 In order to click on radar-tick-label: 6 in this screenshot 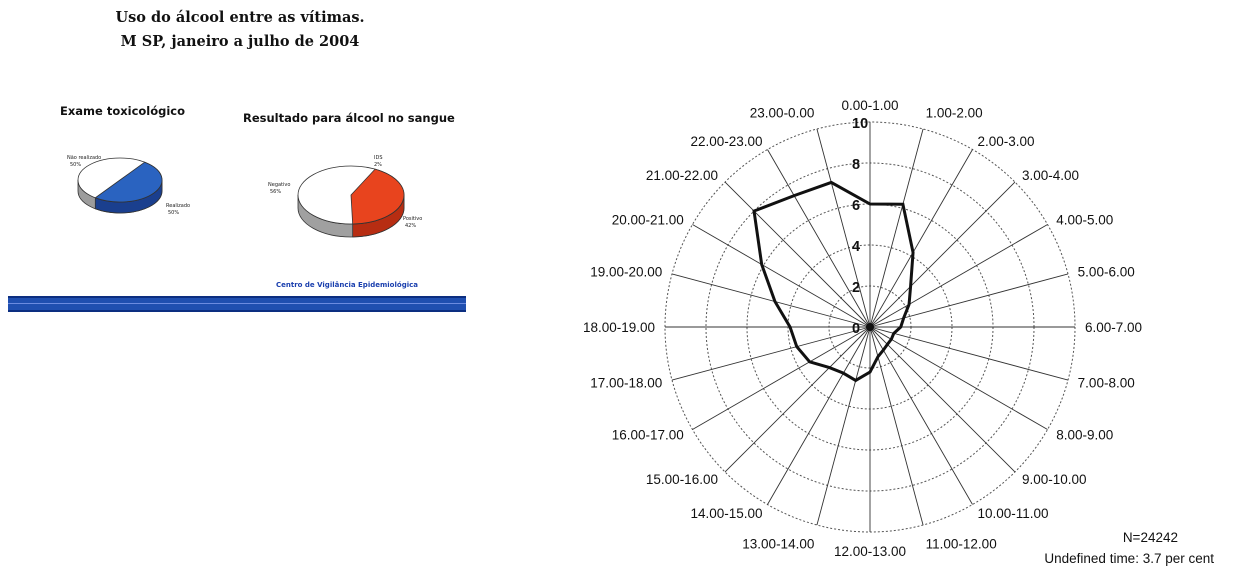, I will do `click(856, 206)`.